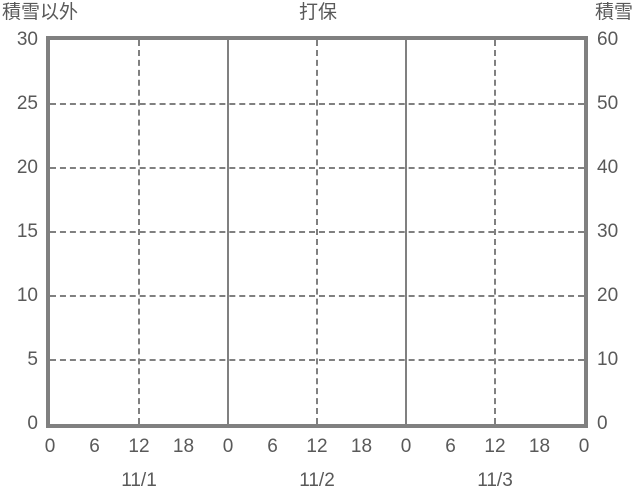 Image resolution: width=636 pixels, height=501 pixels. I want to click on x-axis-date-label: 11/1, so click(139, 480).